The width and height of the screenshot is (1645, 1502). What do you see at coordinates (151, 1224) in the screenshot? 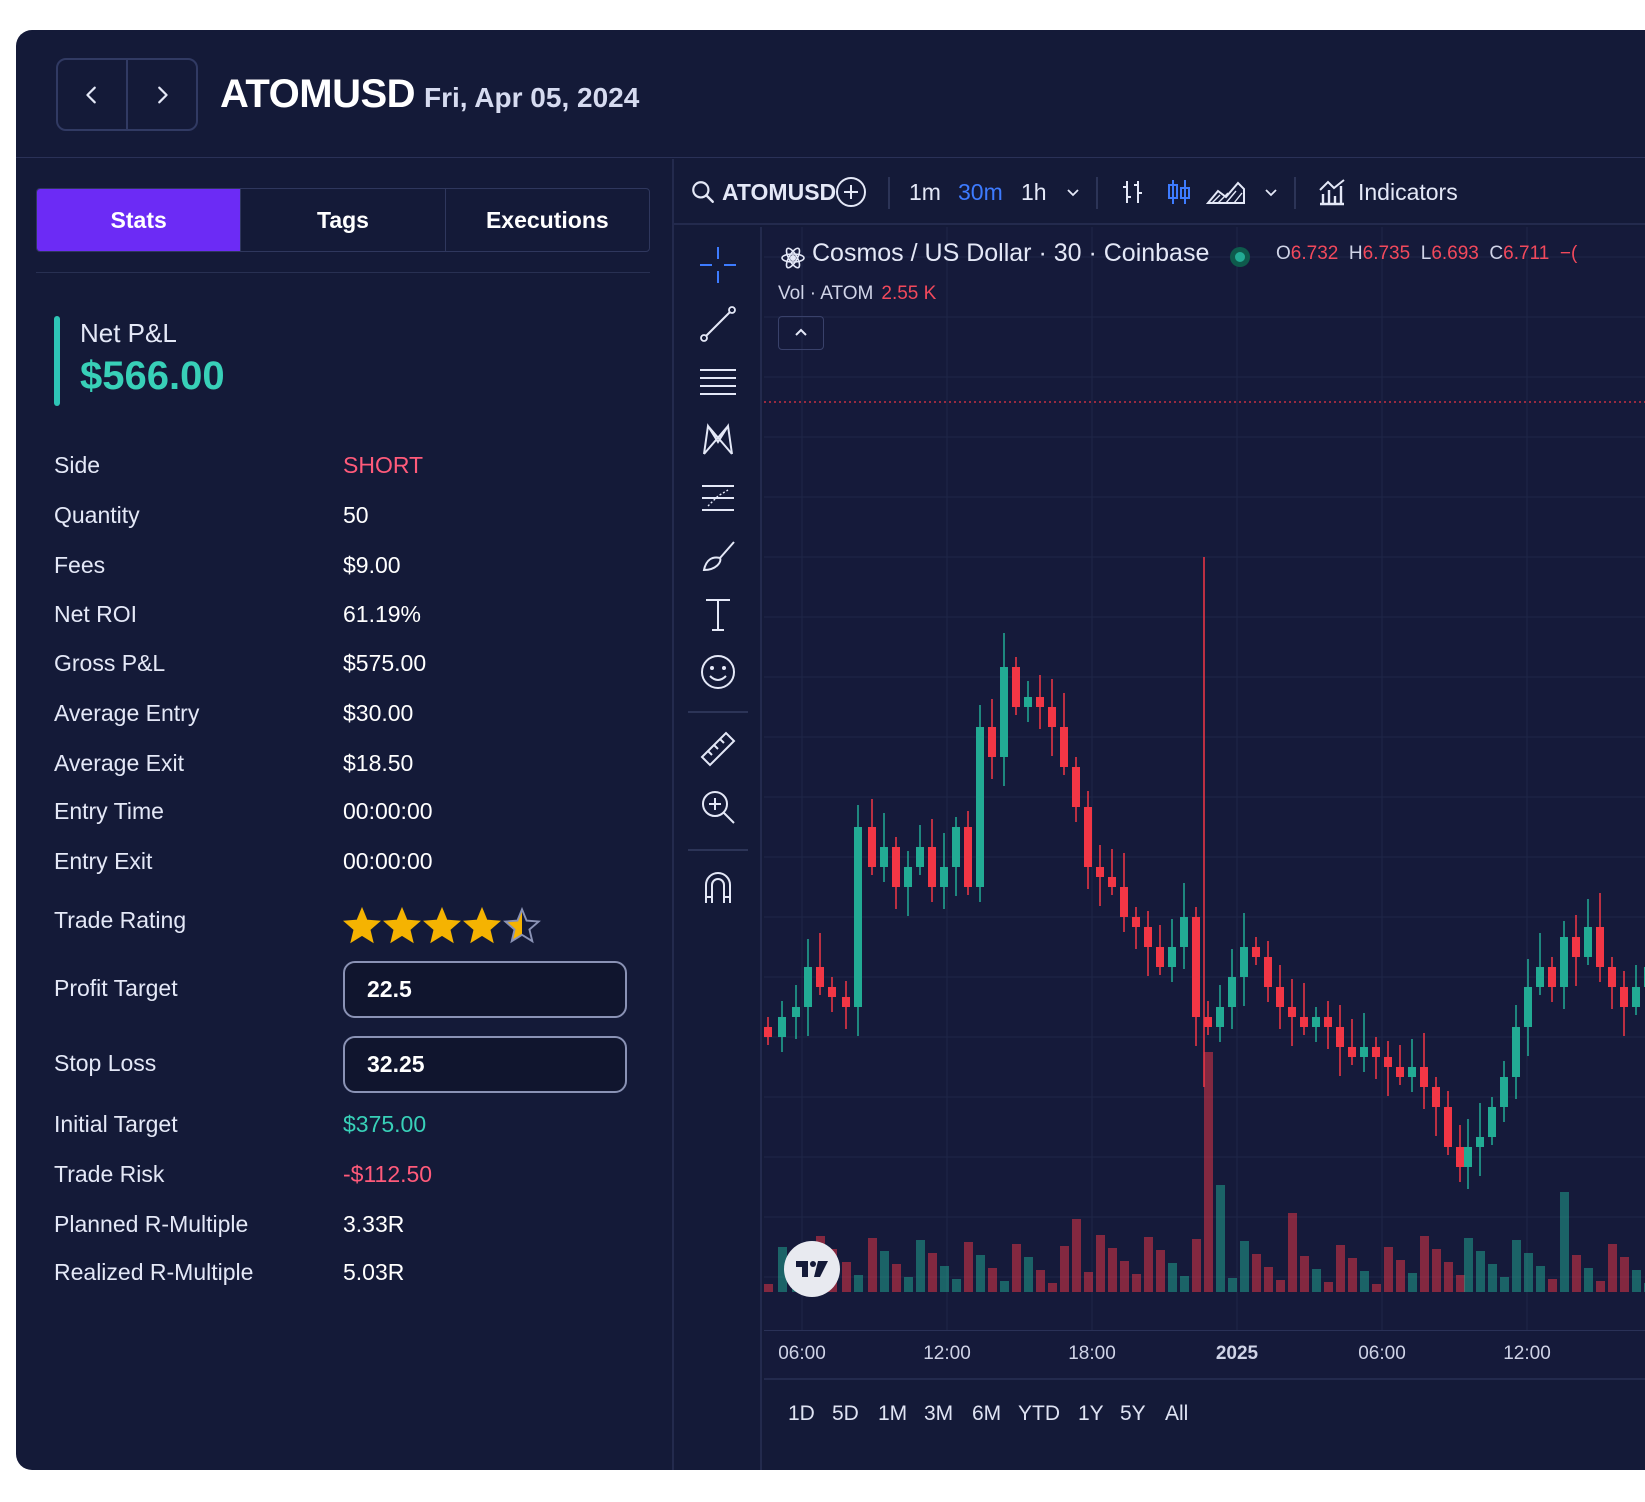
I see `stat-label-planned-r: Planned R-Multiple` at bounding box center [151, 1224].